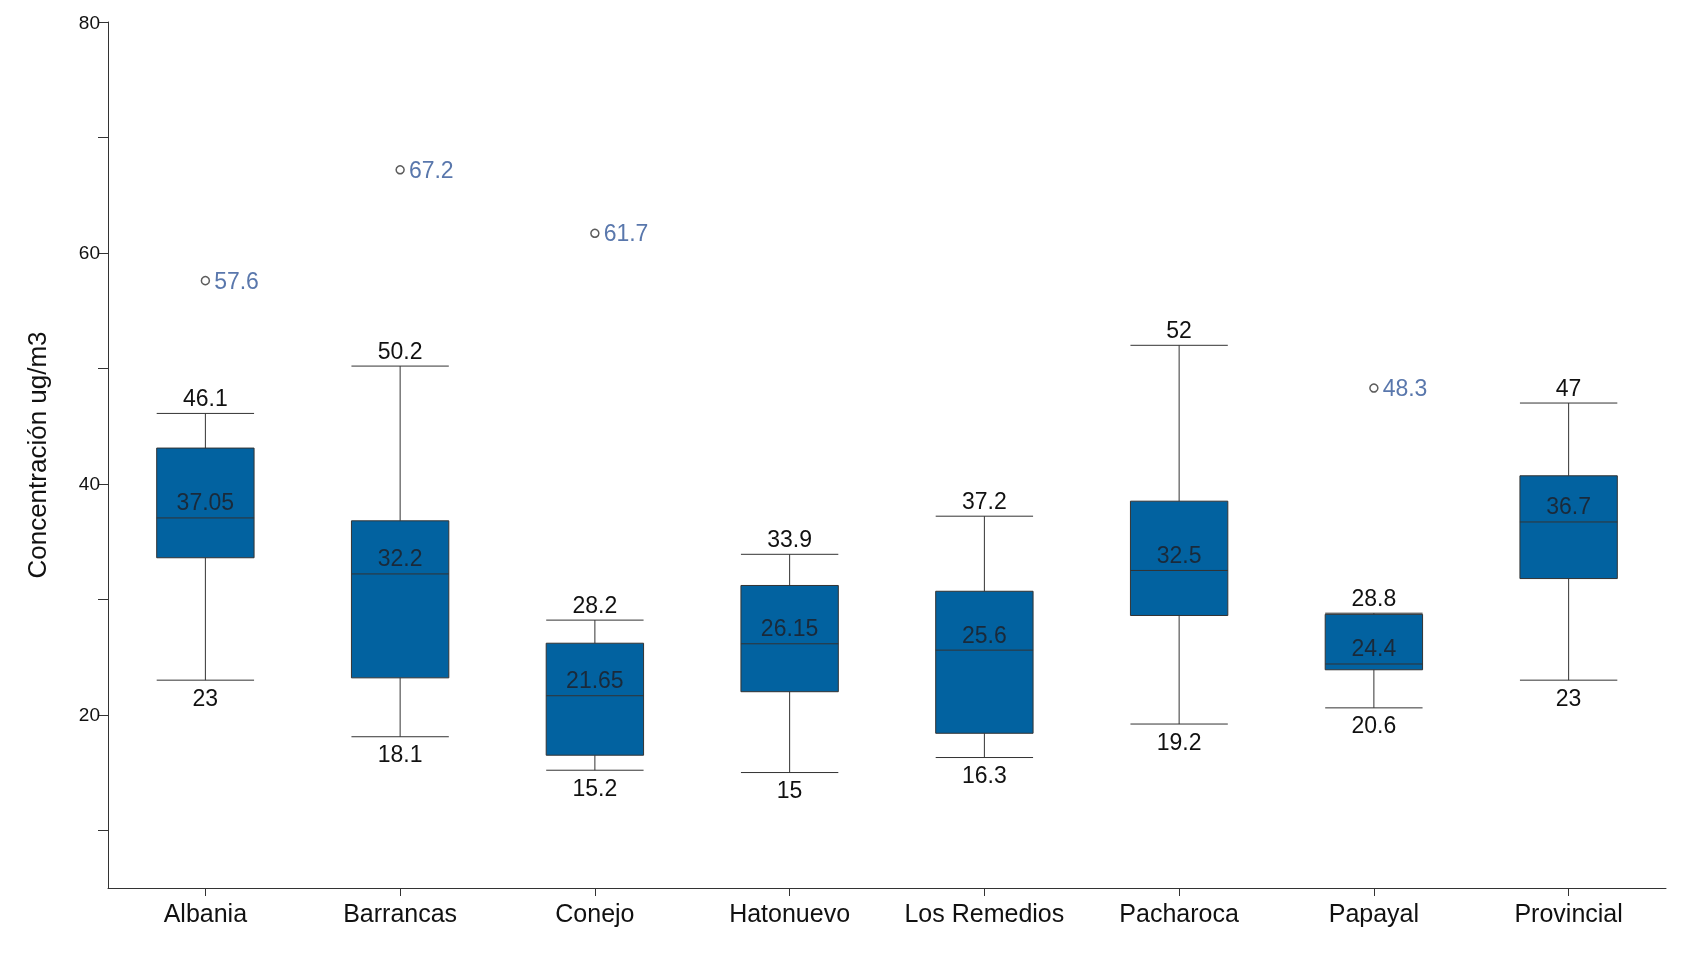  Describe the element at coordinates (89, 484) in the screenshot. I see `y-tick-label: 40` at that location.